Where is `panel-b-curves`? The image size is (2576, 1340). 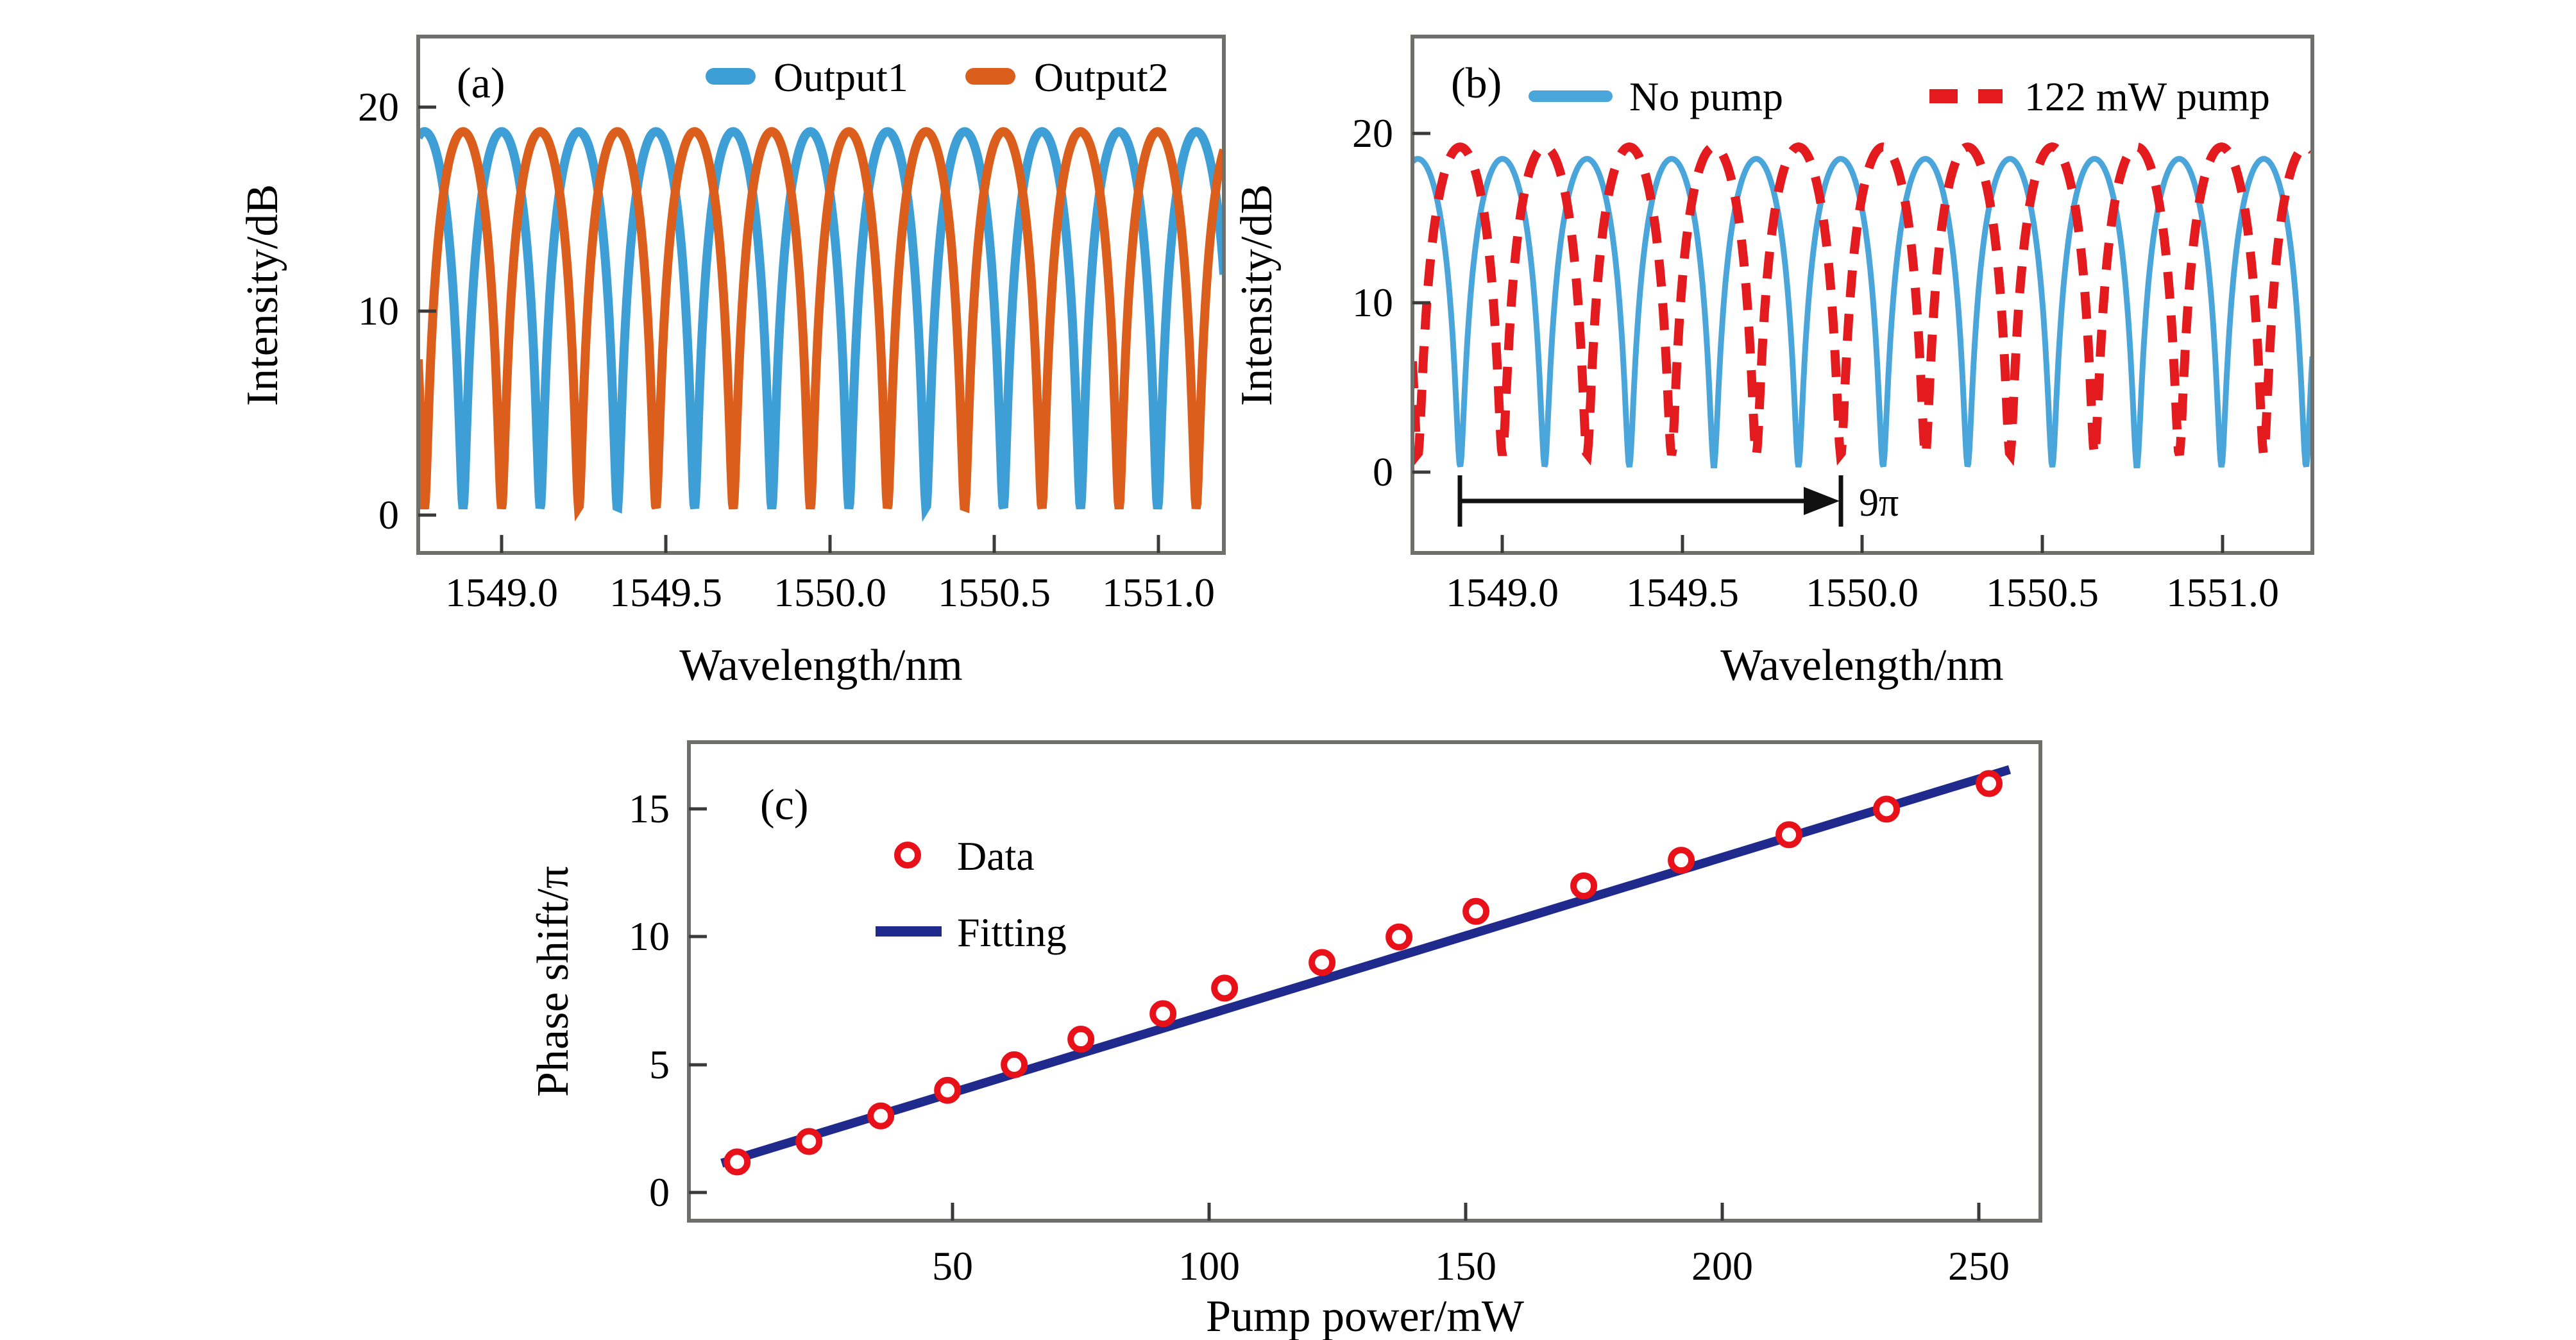
panel-b-curves is located at coordinates (1862, 305).